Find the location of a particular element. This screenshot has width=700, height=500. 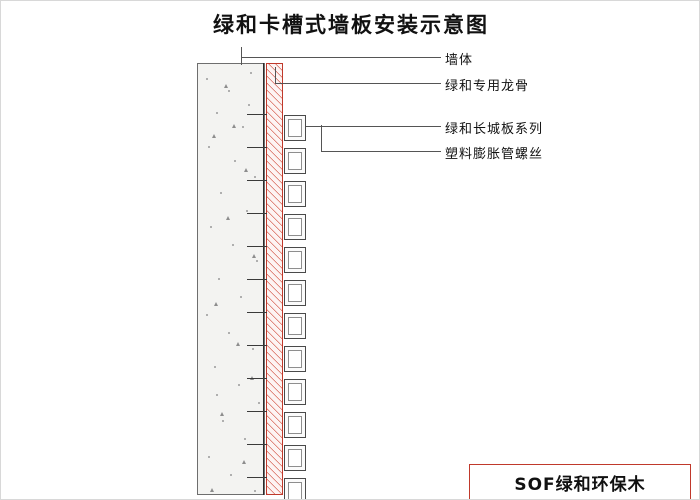

brand-box: SOF绿和环保木 is located at coordinates (580, 481).